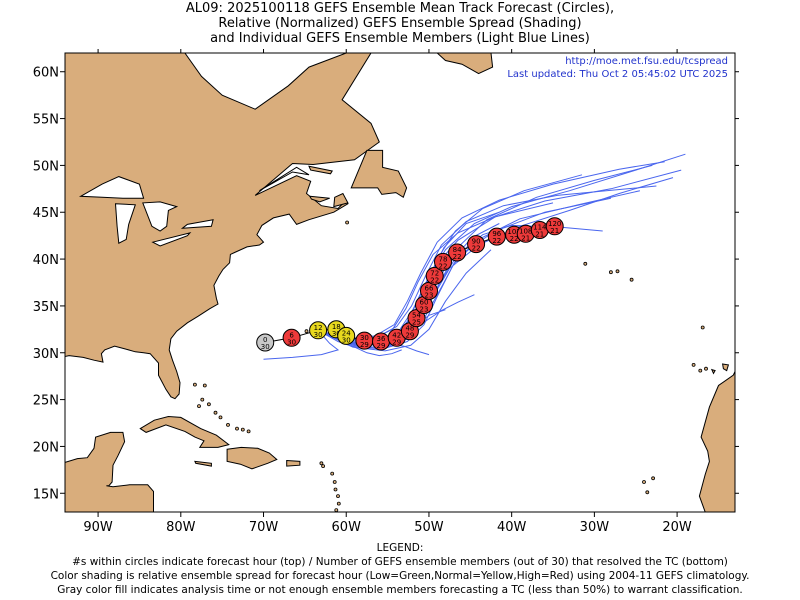  What do you see at coordinates (525, 231) in the screenshot?
I see `forecast-hour-label: 108` at bounding box center [525, 231].